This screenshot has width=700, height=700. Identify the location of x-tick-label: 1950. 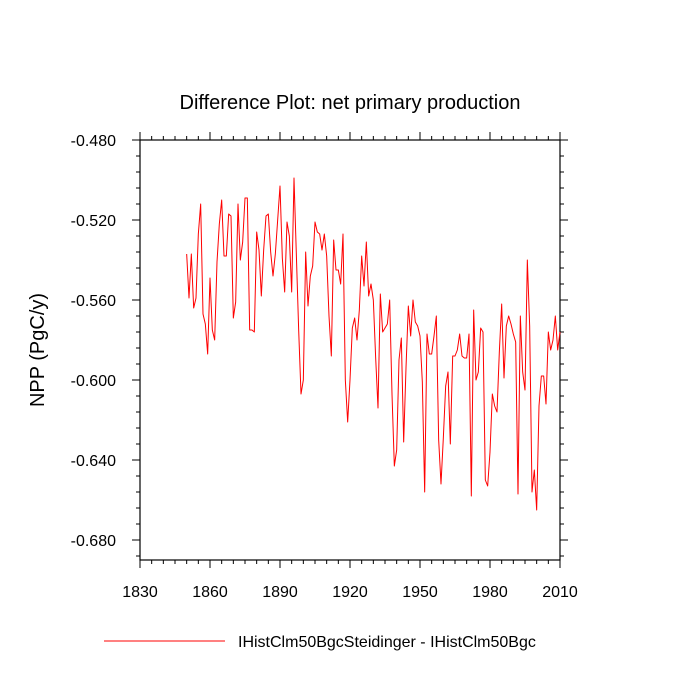
(420, 592).